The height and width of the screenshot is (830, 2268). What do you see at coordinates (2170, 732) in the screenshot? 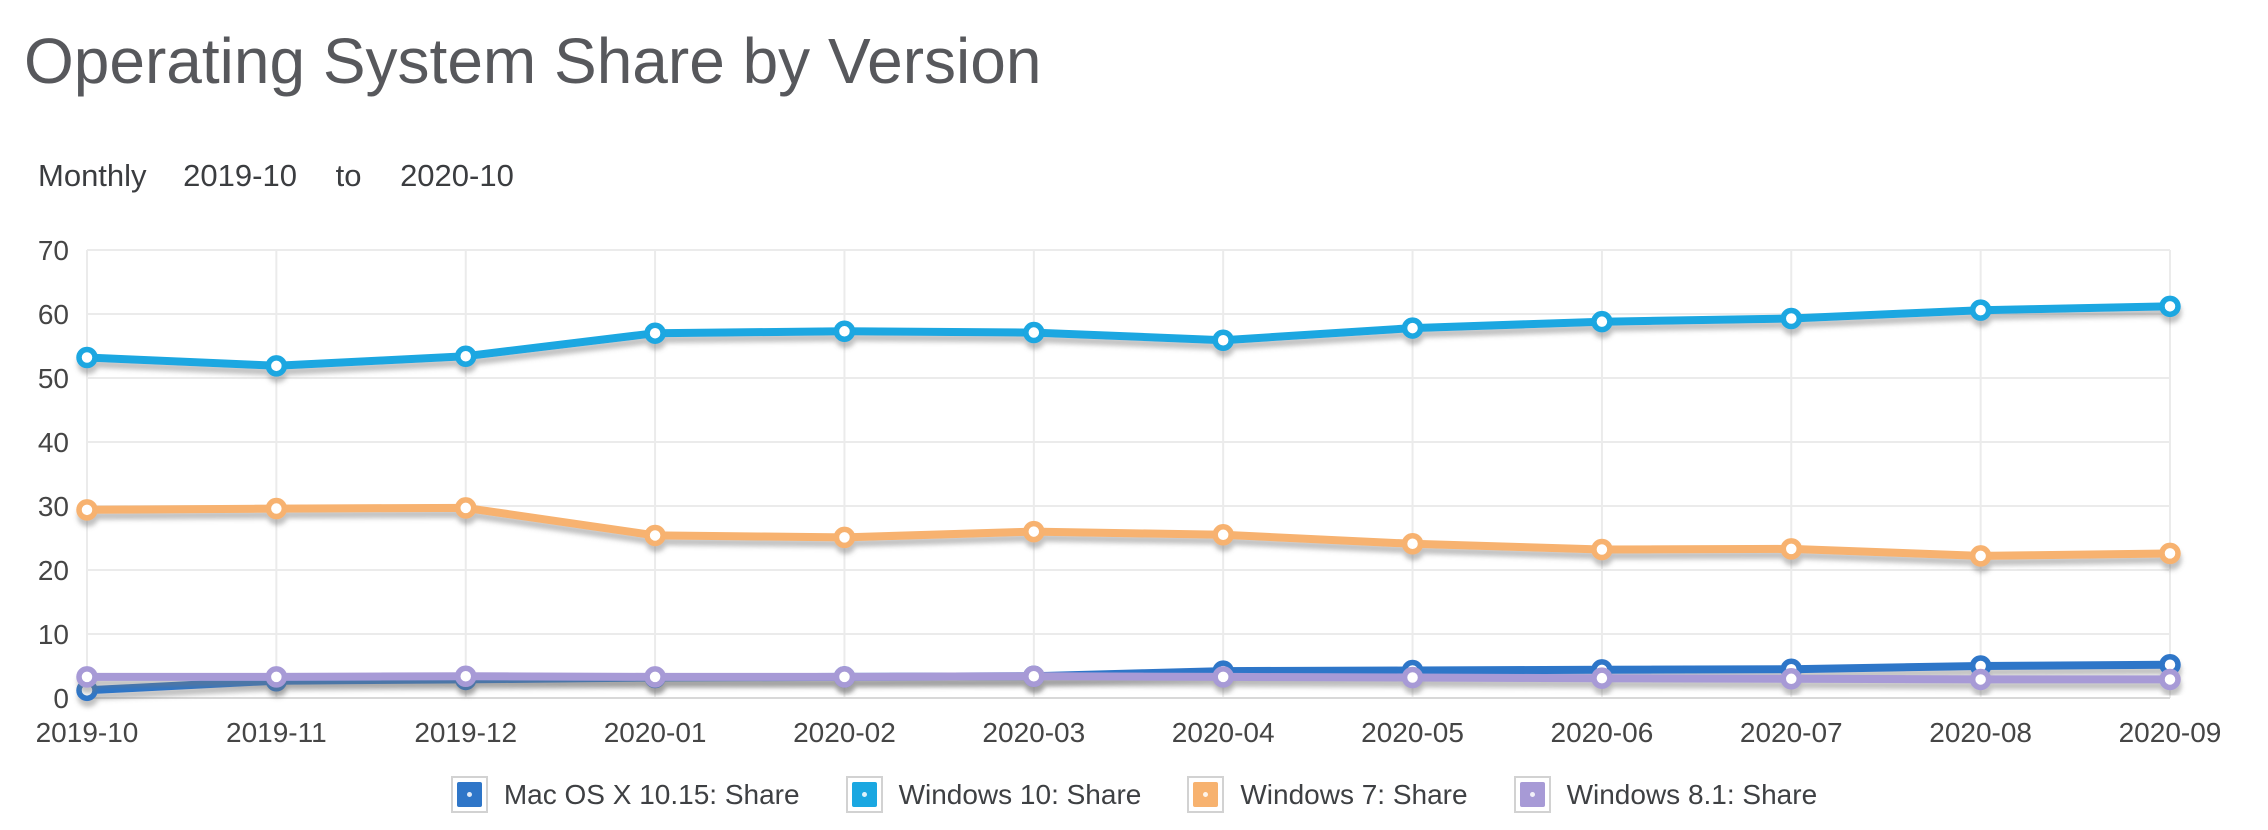
I see `x-tick-label: 2020-09` at bounding box center [2170, 732].